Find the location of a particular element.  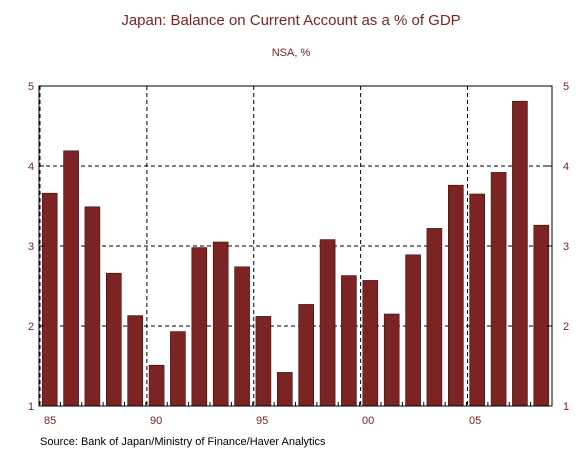

bar-1998 is located at coordinates (327, 323).